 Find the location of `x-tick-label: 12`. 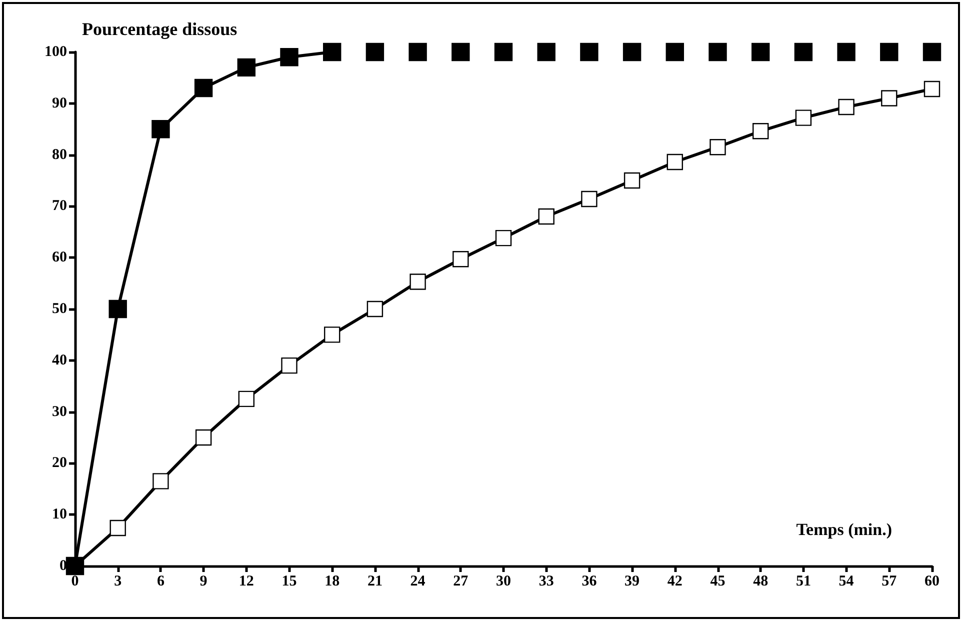

x-tick-label: 12 is located at coordinates (246, 582).